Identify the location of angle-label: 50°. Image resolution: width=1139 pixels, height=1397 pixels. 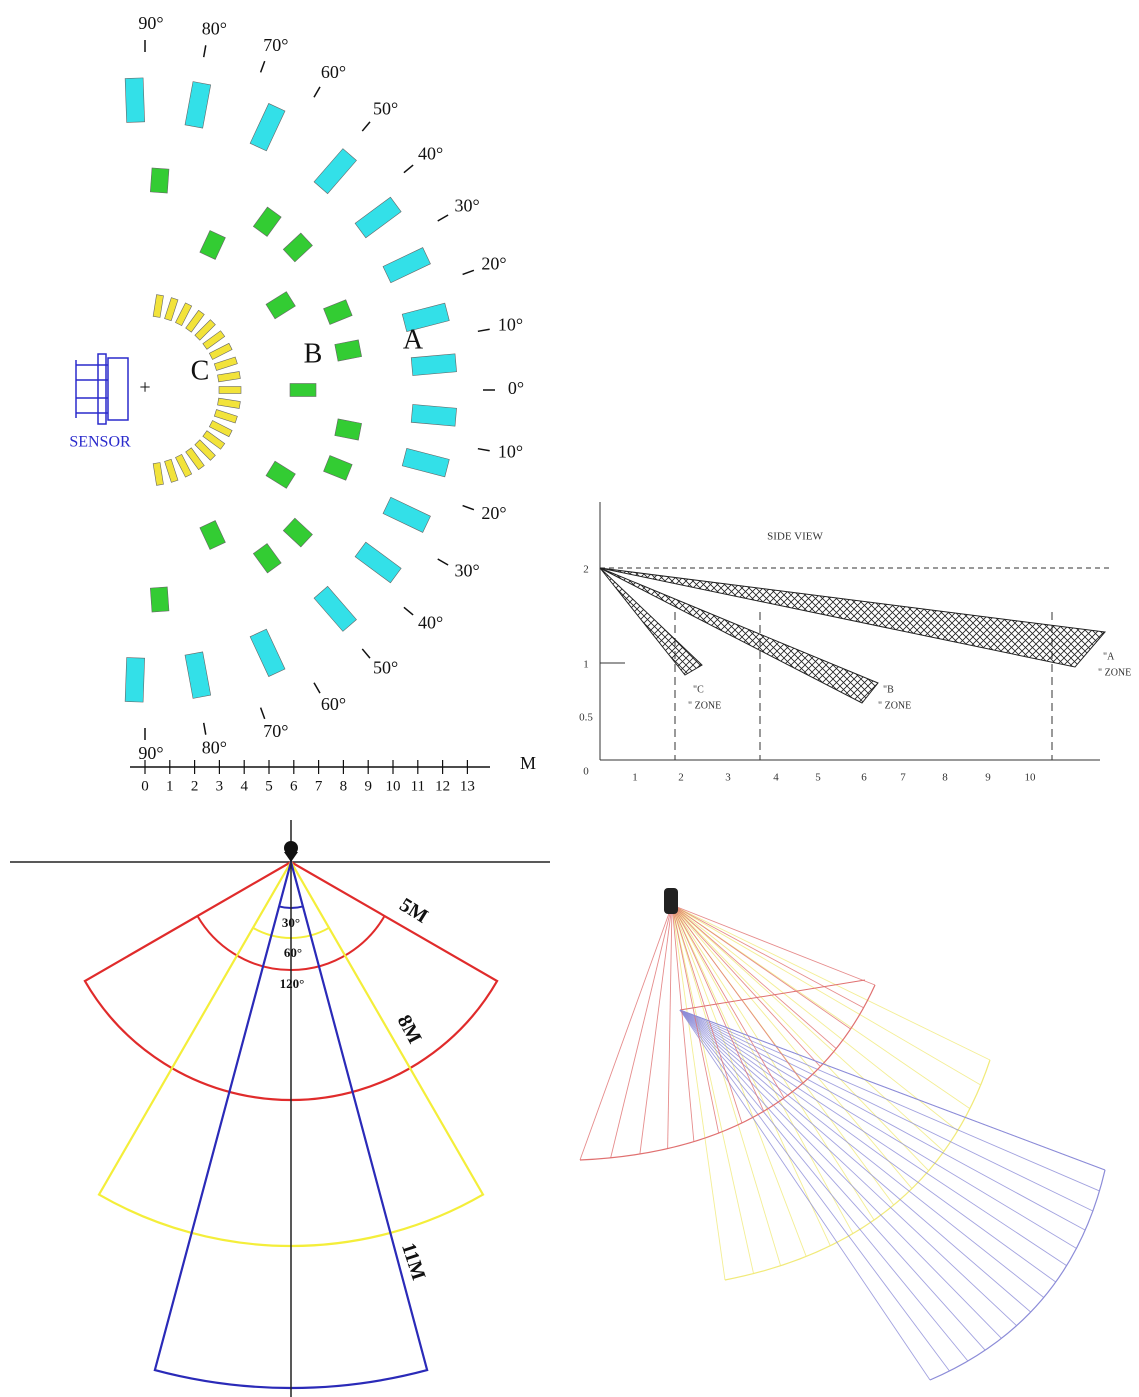
(385, 668).